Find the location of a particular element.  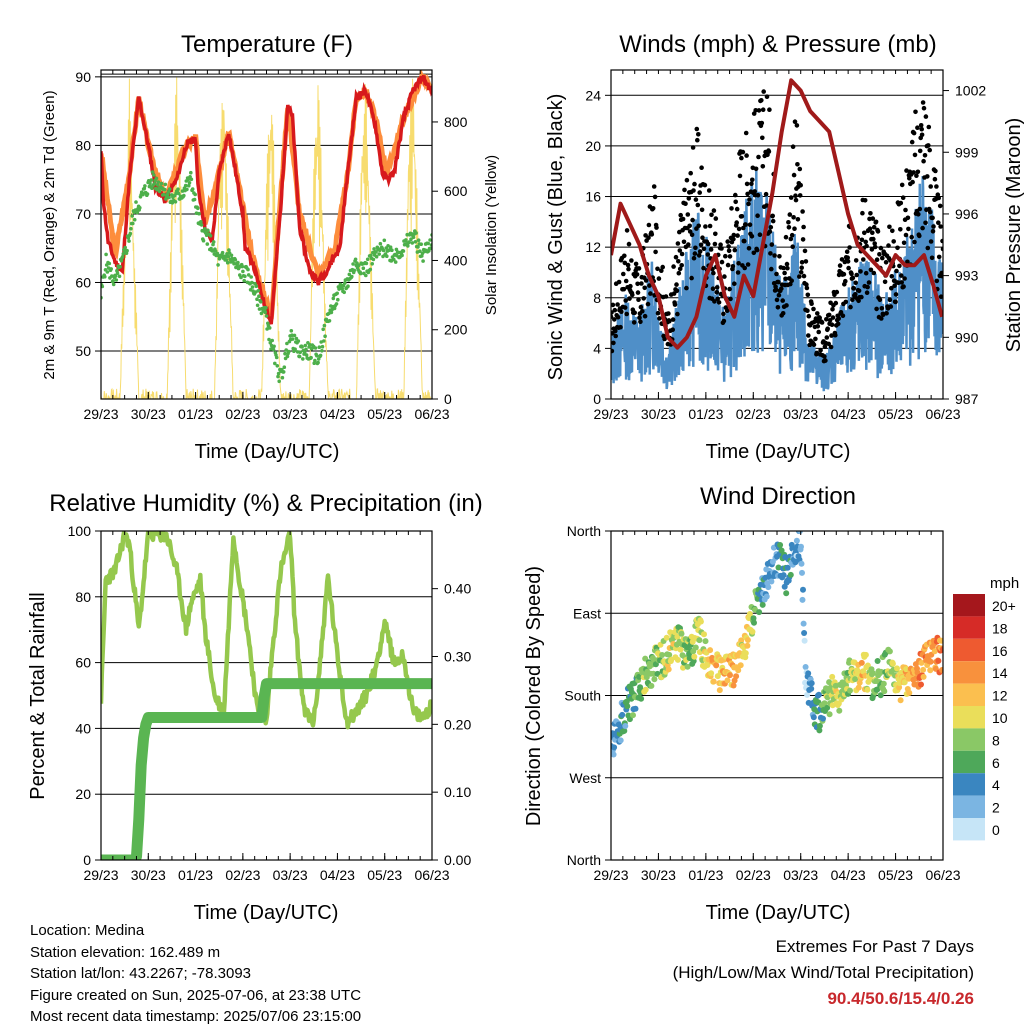

humidity-ylabel: Percent & Total Rainfall is located at coordinates (38, 696).